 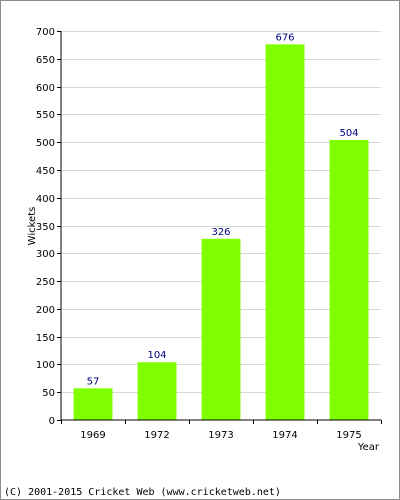 I want to click on y-tick-label: 200, so click(x=45, y=310).